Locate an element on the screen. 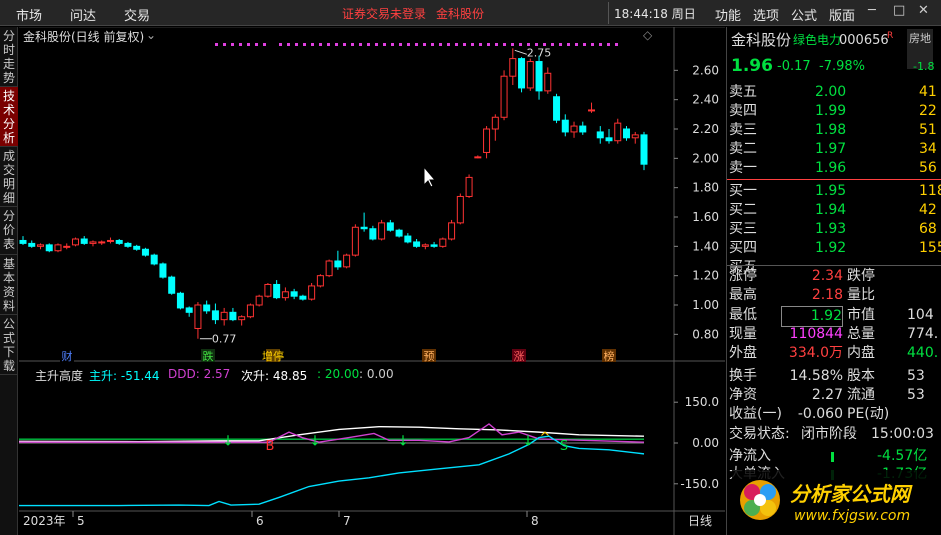 Image resolution: width=941 pixels, height=535 pixels. close-icon: ✕ is located at coordinates (923, 10).